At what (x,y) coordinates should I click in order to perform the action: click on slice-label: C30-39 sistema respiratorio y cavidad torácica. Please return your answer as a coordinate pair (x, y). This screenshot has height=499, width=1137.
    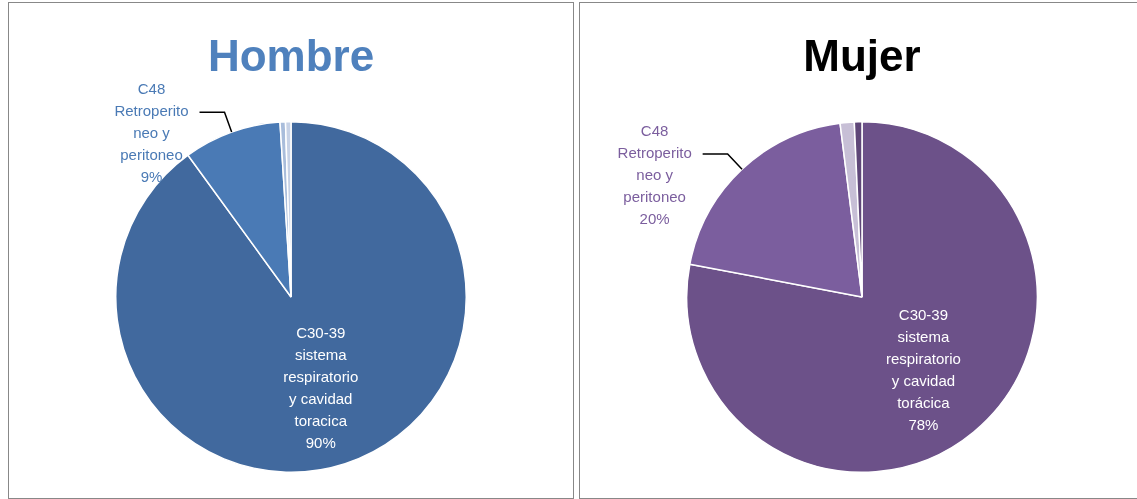
    Looking at the image, I should click on (923, 359).